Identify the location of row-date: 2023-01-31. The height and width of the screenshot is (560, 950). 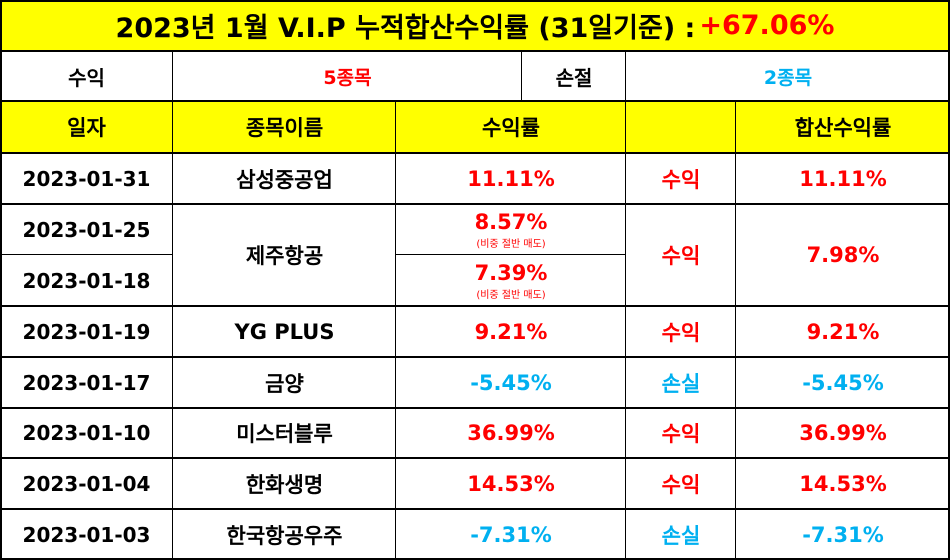
(86, 178).